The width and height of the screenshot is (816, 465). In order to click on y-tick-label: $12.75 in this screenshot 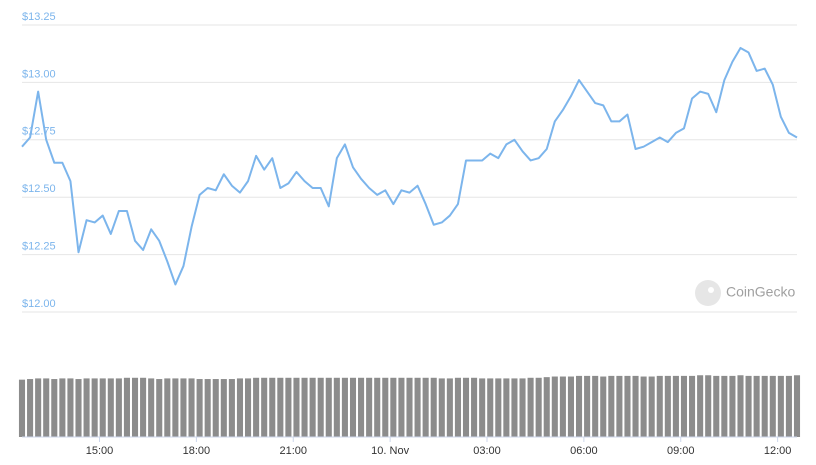, I will do `click(39, 132)`.